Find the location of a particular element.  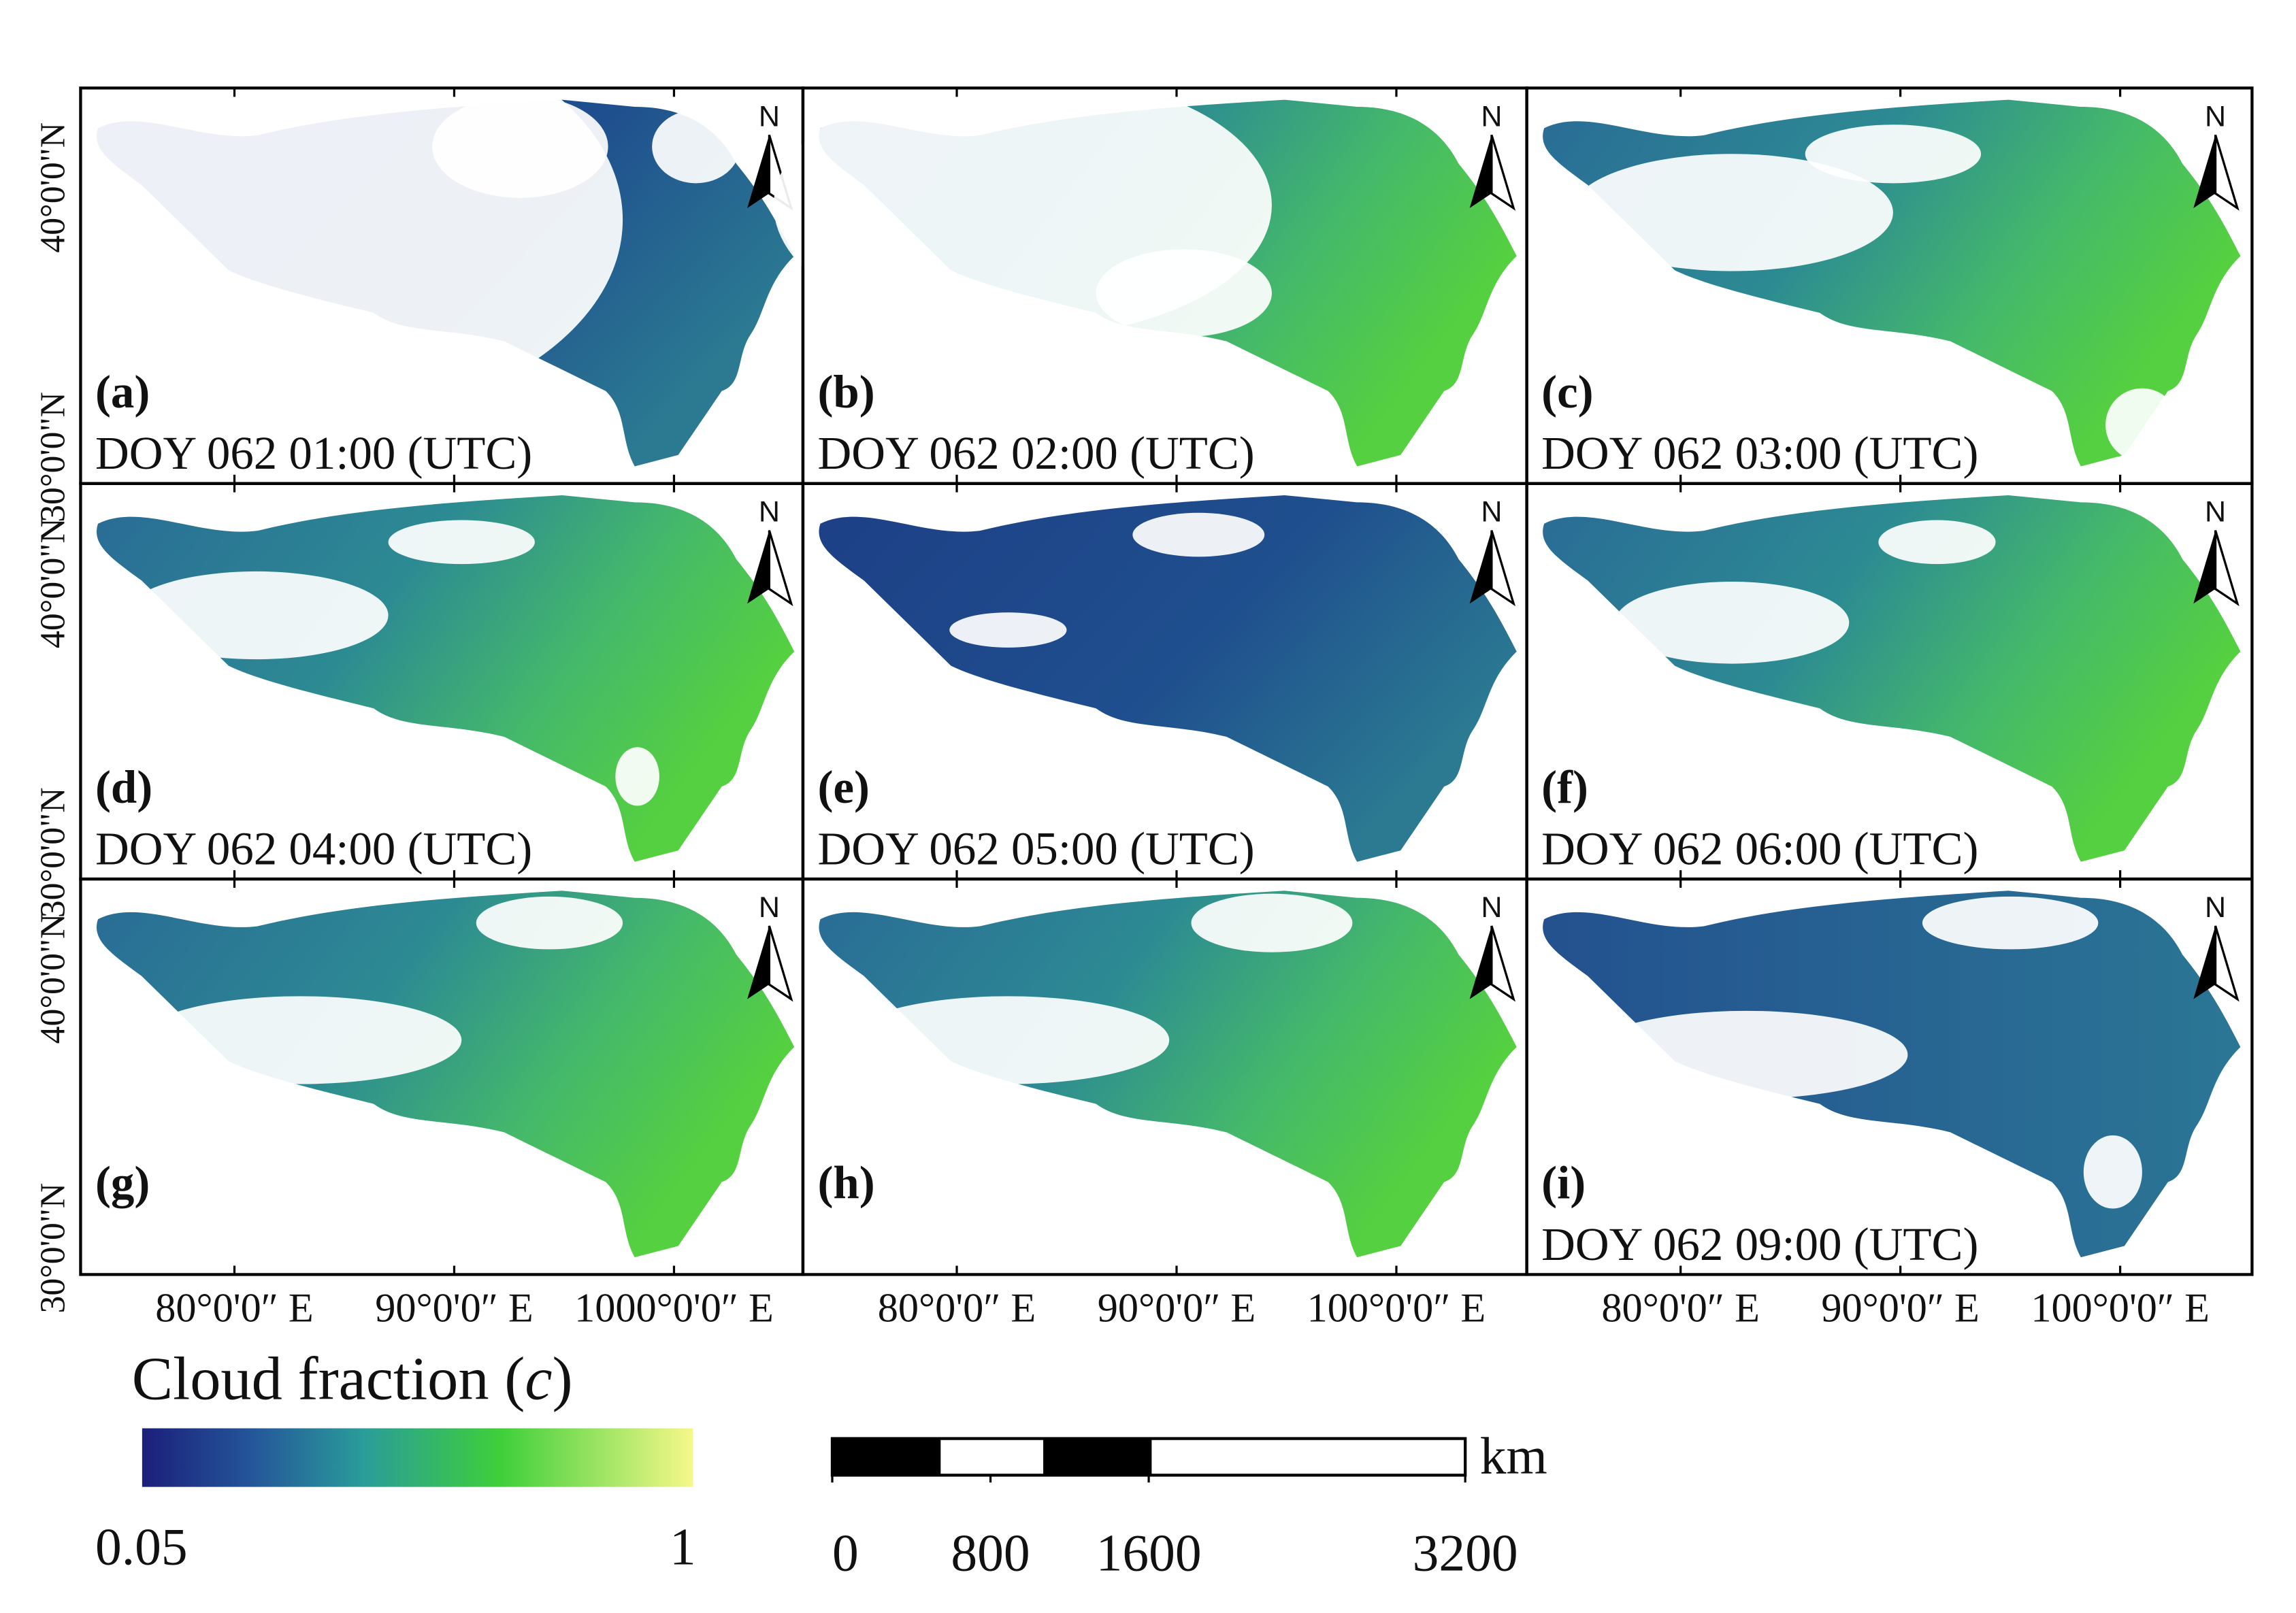

colorbar-min: 0.05 is located at coordinates (141, 1547).